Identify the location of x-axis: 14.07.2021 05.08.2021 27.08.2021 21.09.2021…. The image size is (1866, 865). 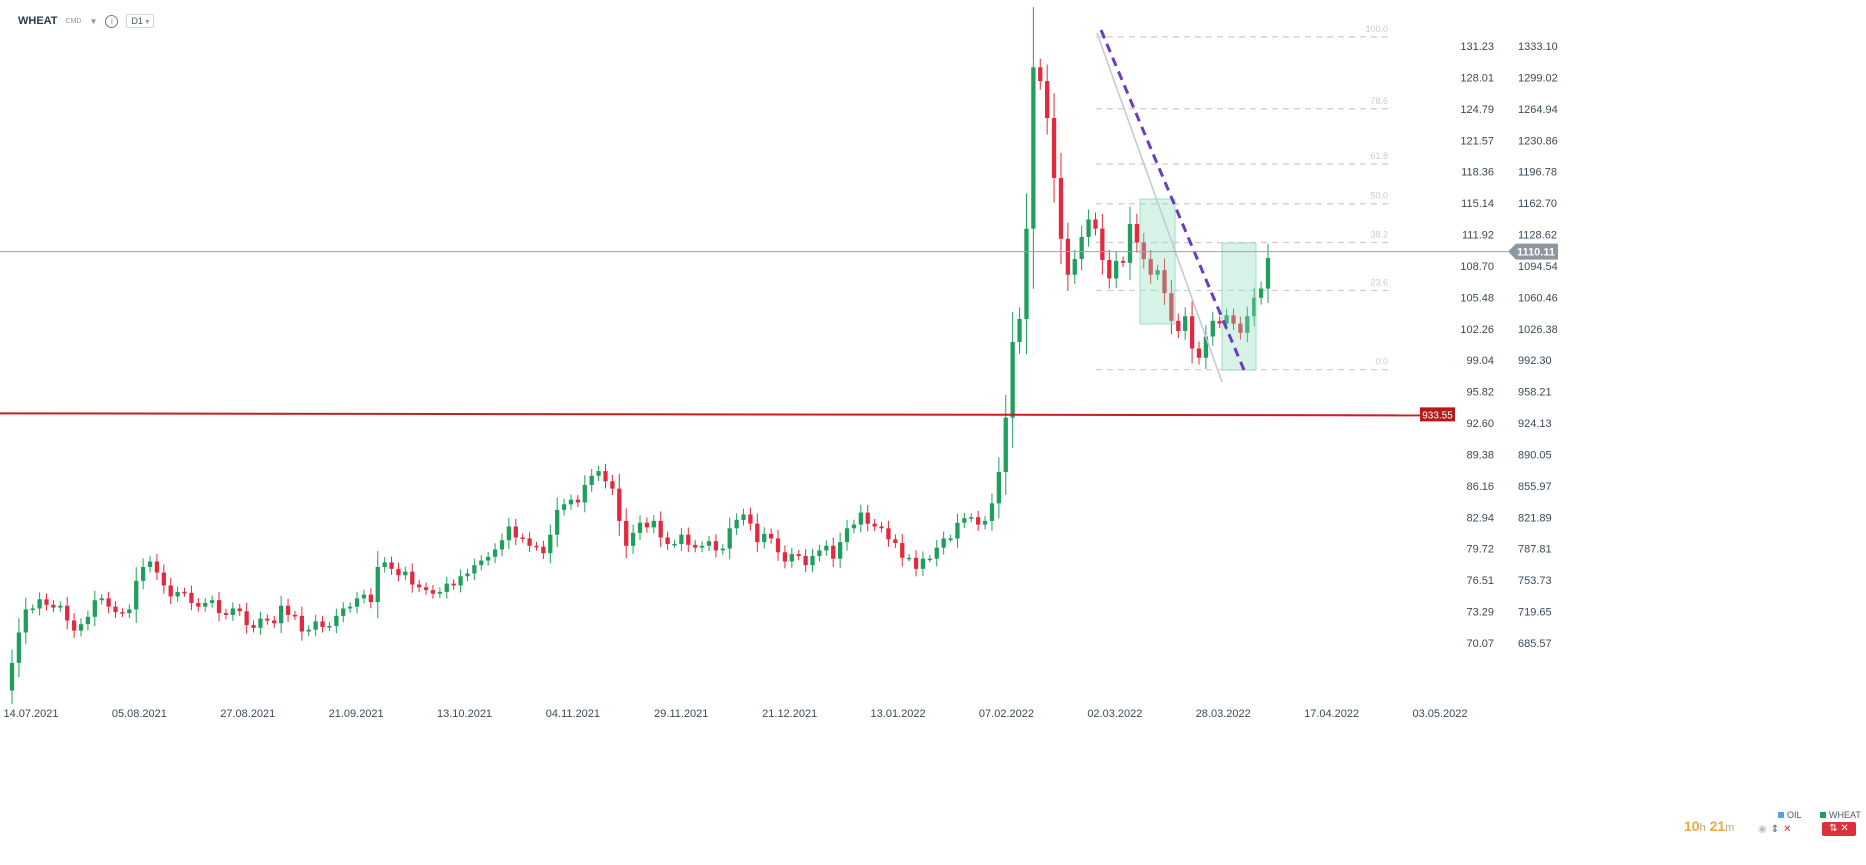
(735, 714).